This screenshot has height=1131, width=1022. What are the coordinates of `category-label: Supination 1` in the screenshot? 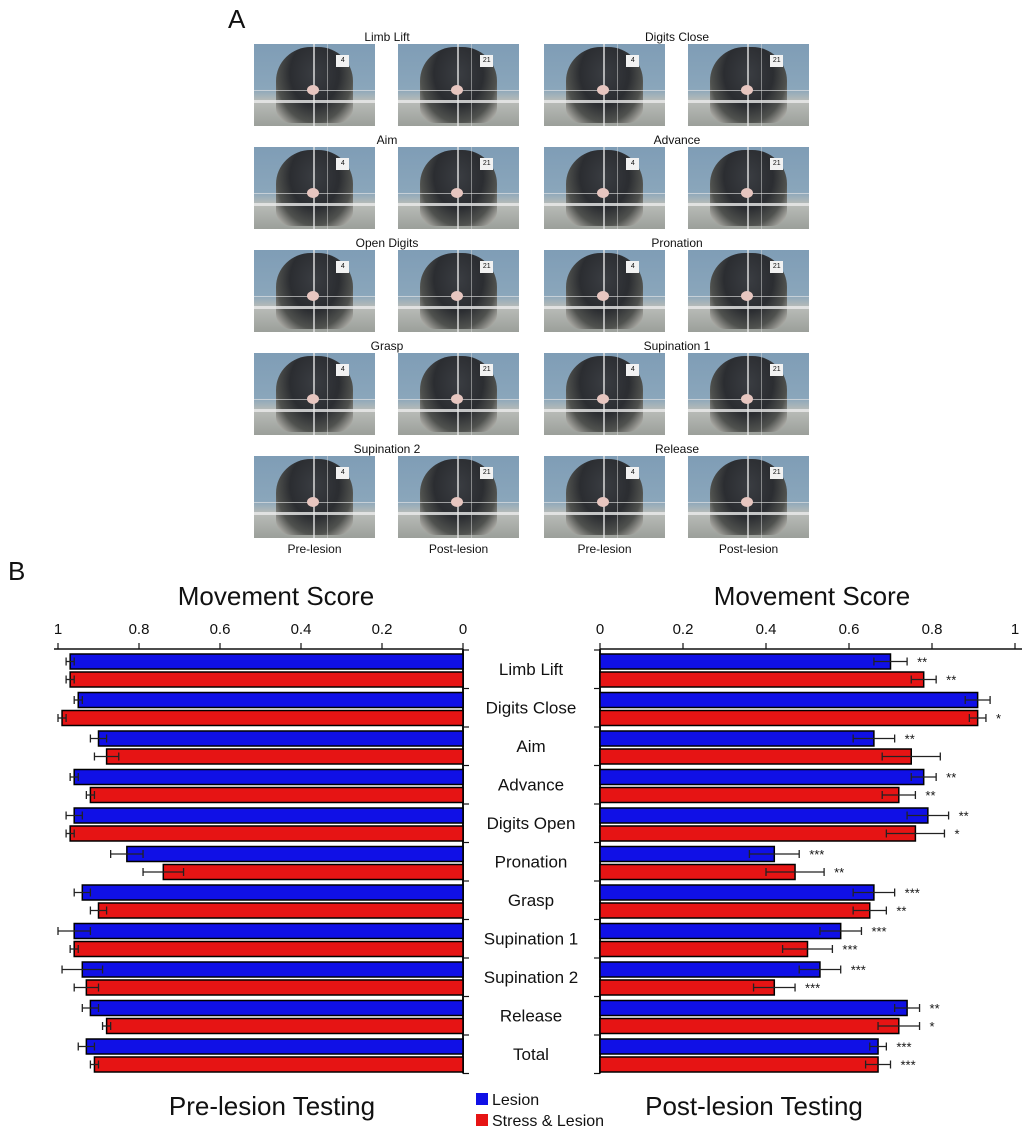 It's located at (531, 939).